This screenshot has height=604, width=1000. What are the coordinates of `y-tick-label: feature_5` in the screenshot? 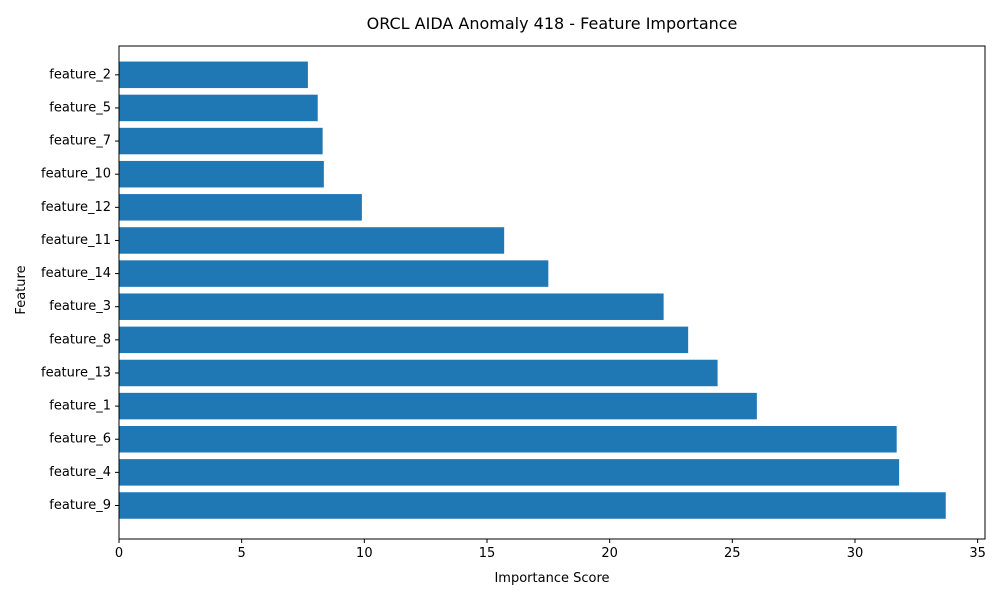 It's located at (80, 107).